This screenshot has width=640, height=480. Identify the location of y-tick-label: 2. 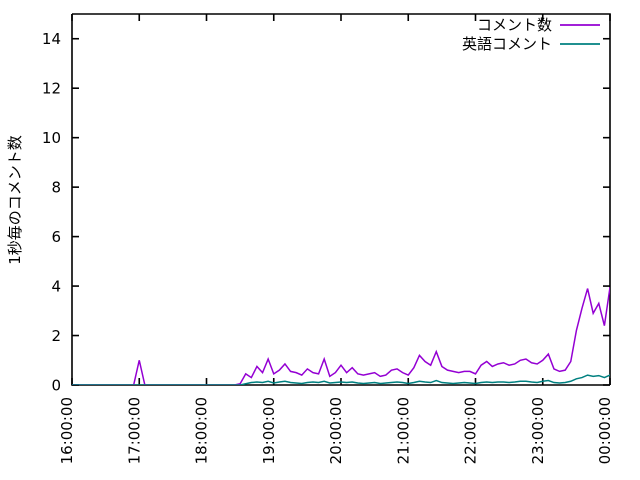
(56, 336).